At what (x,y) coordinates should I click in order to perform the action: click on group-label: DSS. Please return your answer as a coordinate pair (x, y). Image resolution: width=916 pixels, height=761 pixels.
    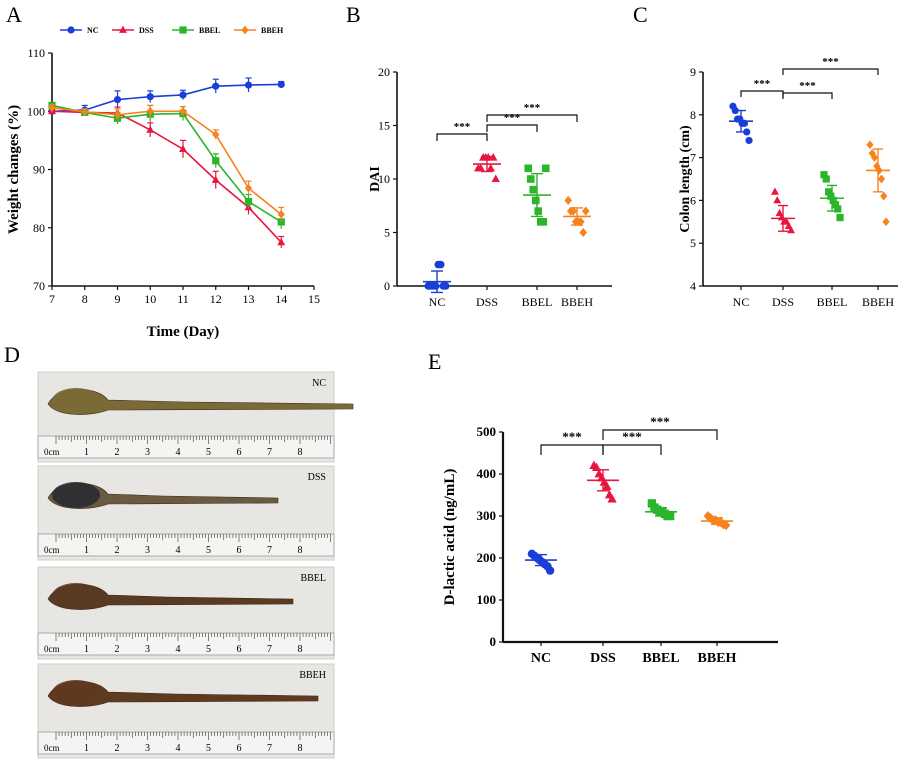
    Looking at the image, I should click on (317, 477).